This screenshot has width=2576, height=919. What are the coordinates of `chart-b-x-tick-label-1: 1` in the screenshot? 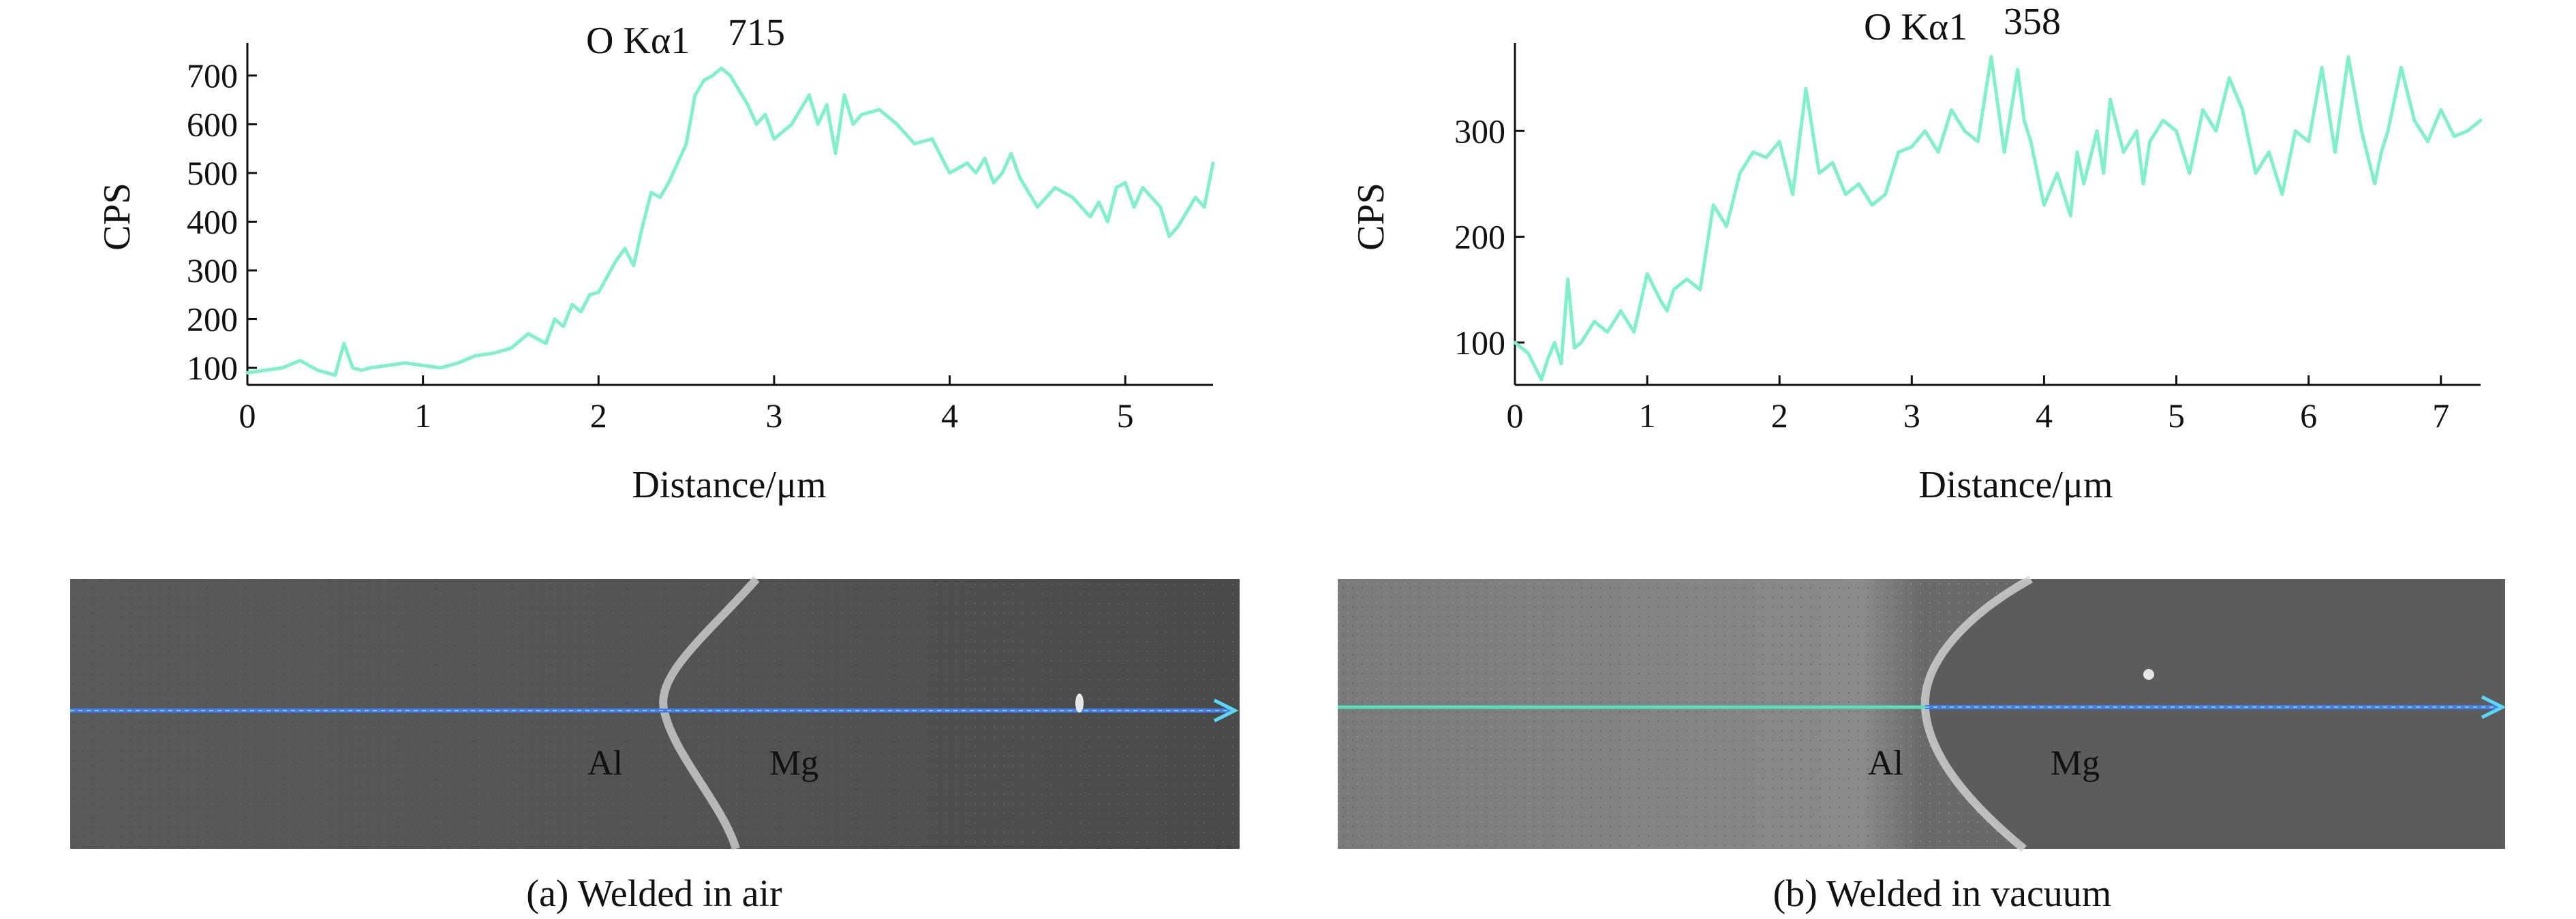 It's located at (1647, 415).